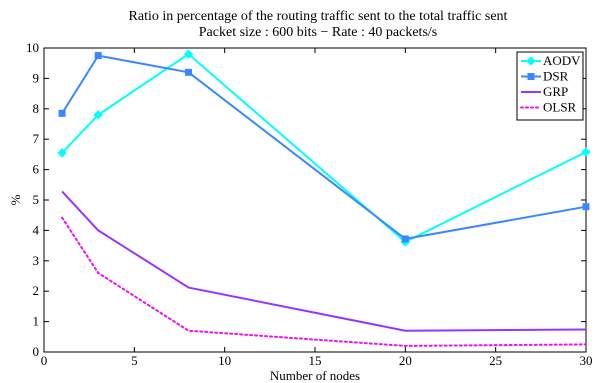  Describe the element at coordinates (562, 60) in the screenshot. I see `legend-label: AODV` at that location.